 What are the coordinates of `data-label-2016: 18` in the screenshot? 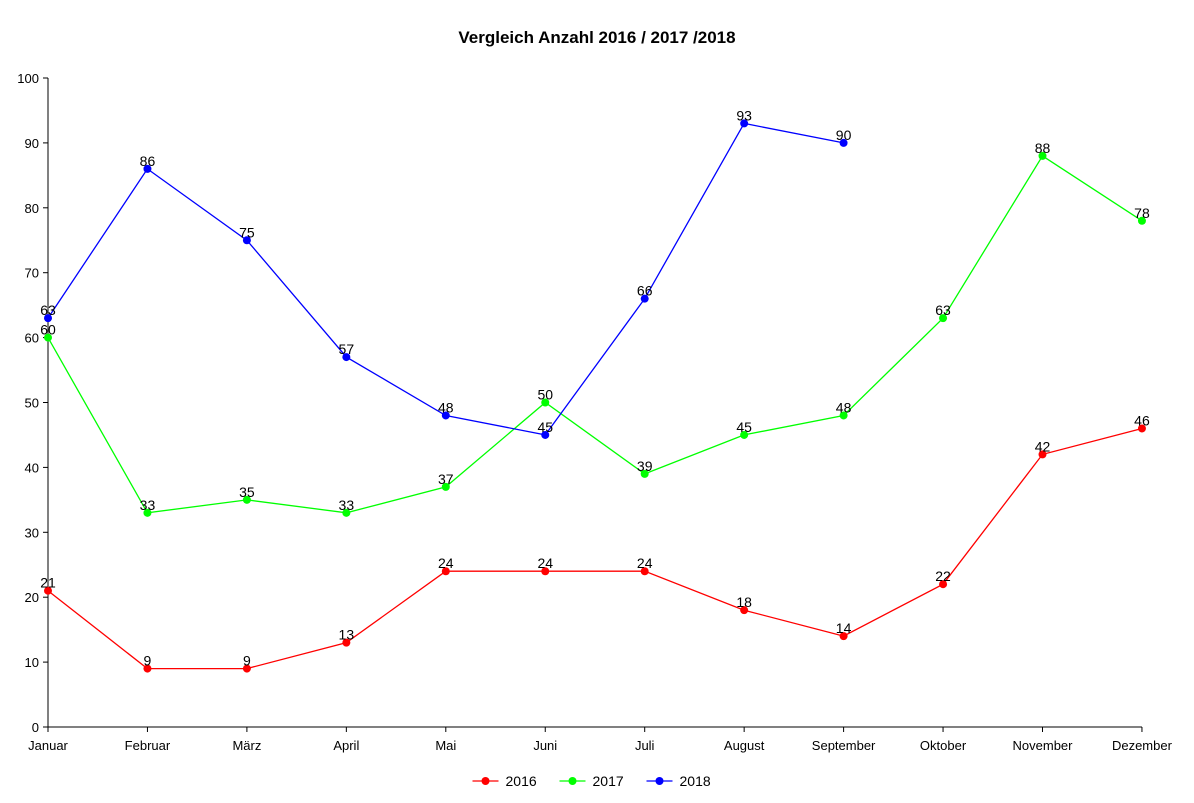 It's located at (744, 602).